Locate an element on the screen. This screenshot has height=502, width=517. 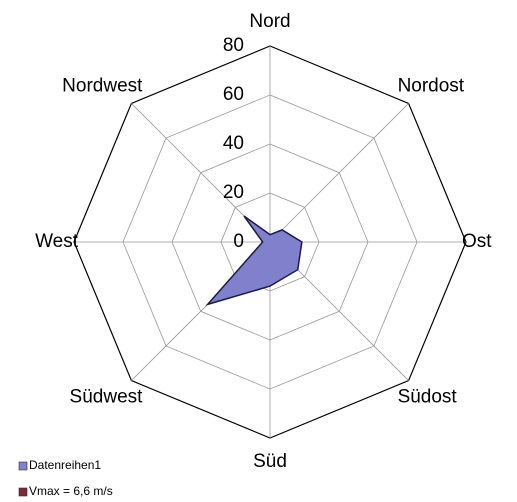
category-label: Süd is located at coordinates (270, 461).